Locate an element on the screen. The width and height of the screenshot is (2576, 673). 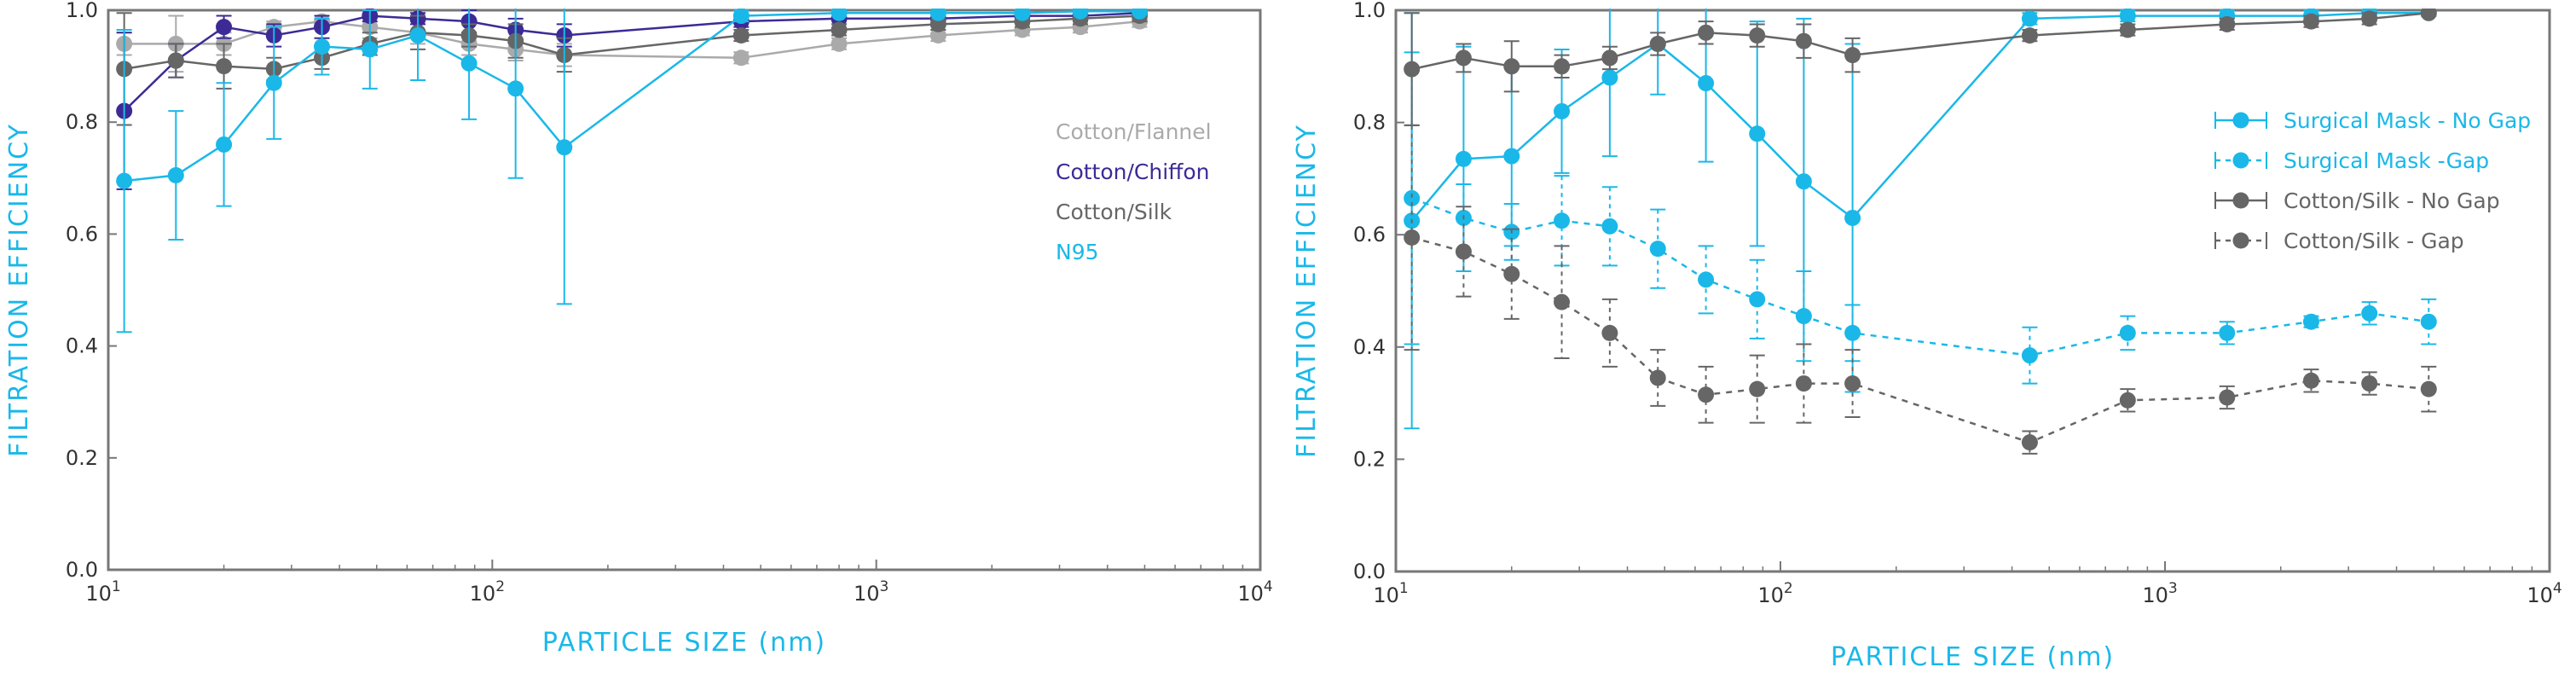
legend-label: Surgical Mask - No Gap is located at coordinates (2407, 121).